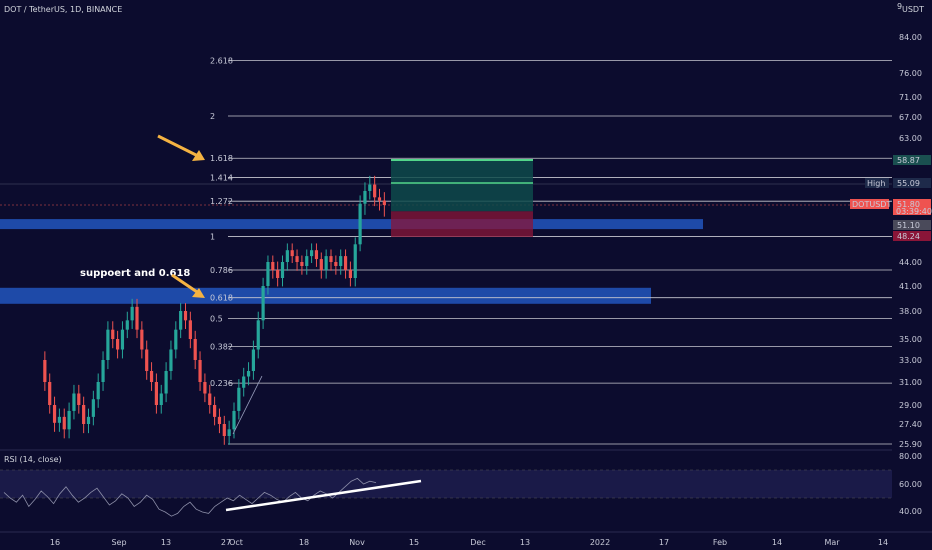  What do you see at coordinates (910, 73) in the screenshot?
I see `y-tick-label: 76.00` at bounding box center [910, 73].